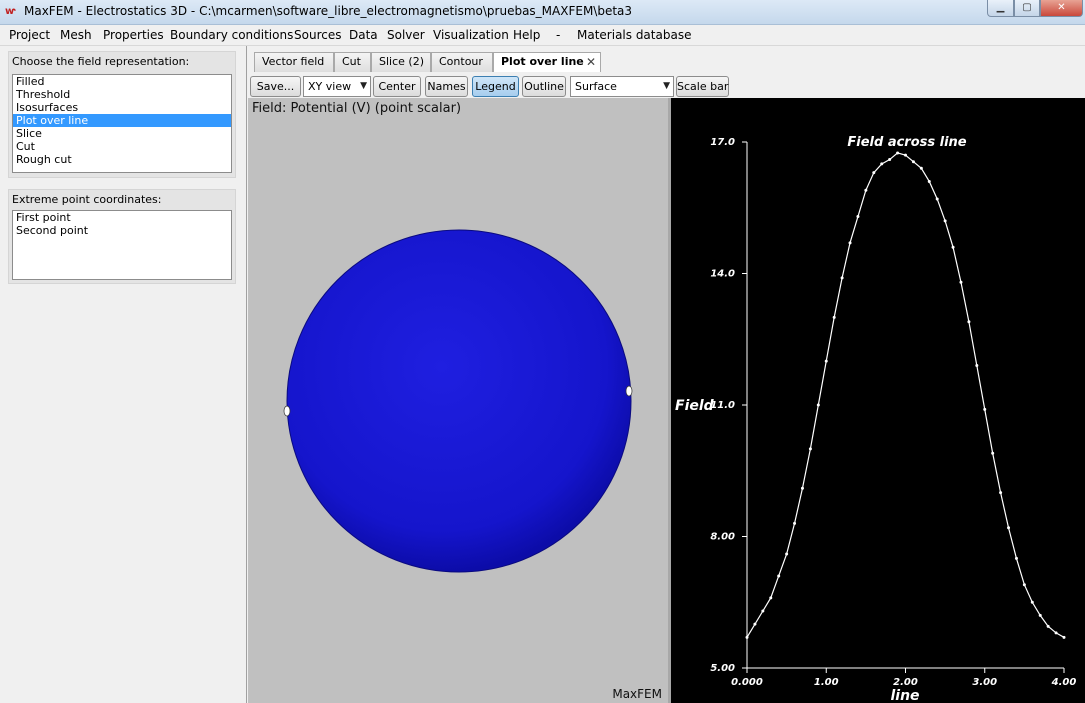 This screenshot has height=703, width=1085. Describe the element at coordinates (904, 695) in the screenshot. I see `x-axis-label: line` at that location.